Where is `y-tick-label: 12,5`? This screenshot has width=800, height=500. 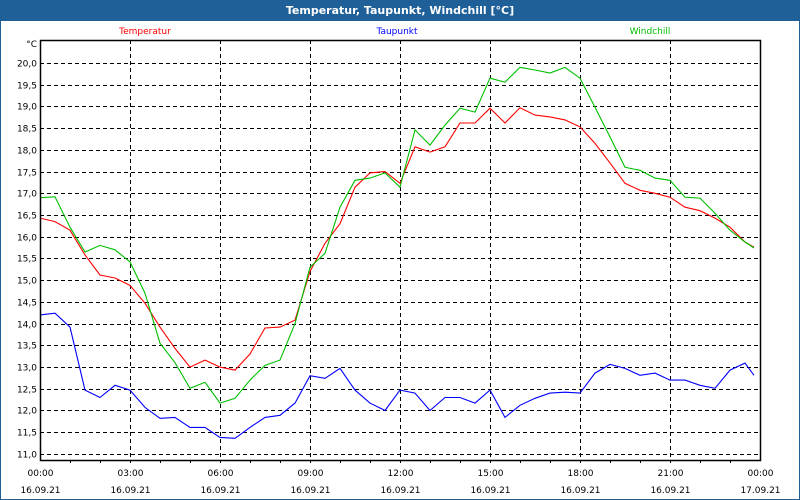 y-tick-label: 12,5 is located at coordinates (27, 391).